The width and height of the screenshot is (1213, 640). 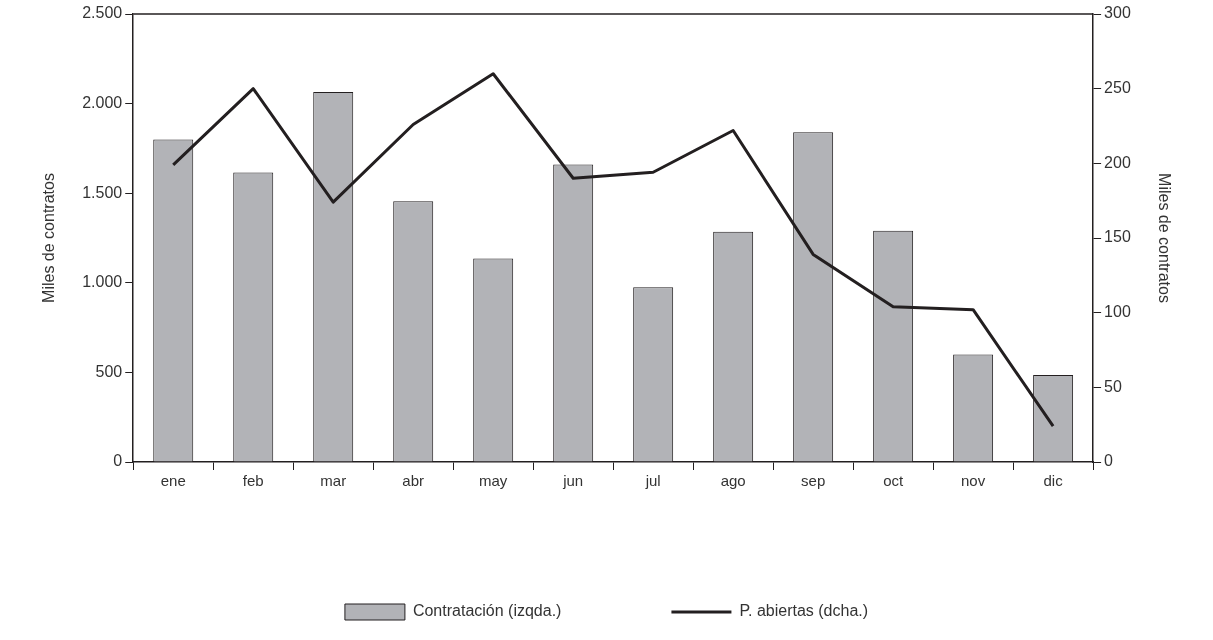 What do you see at coordinates (102, 103) in the screenshot?
I see `y-tick-label: 2.000` at bounding box center [102, 103].